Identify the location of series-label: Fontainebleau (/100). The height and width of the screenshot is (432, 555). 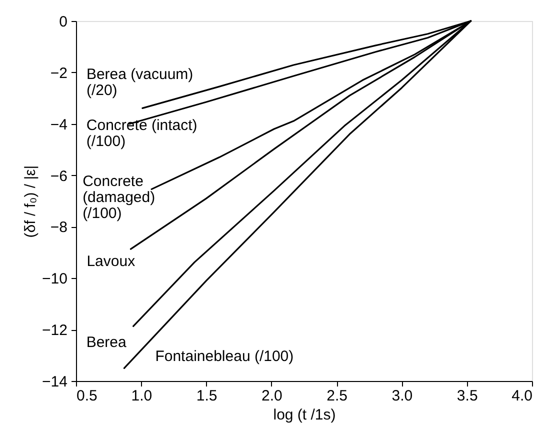
(224, 357).